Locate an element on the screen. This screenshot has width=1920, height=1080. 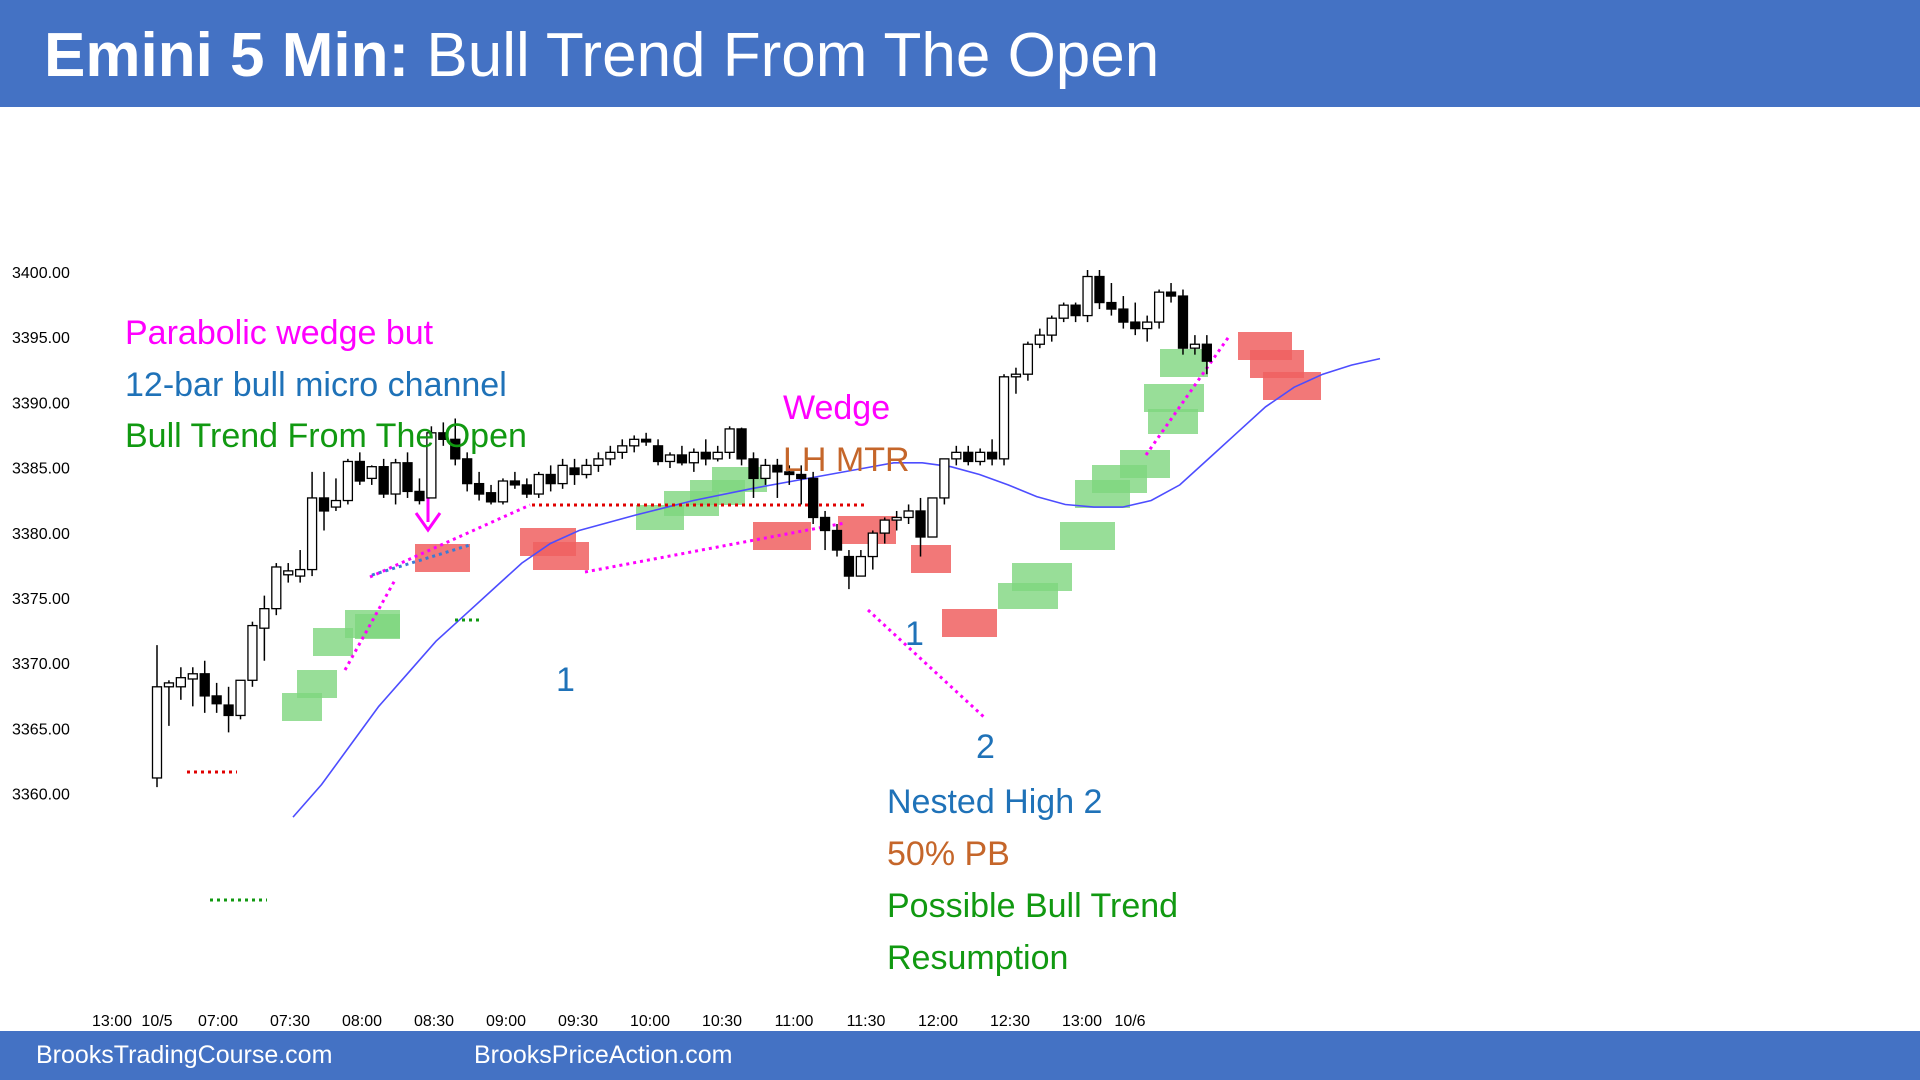
magenta-arrow-head is located at coordinates (428, 522).